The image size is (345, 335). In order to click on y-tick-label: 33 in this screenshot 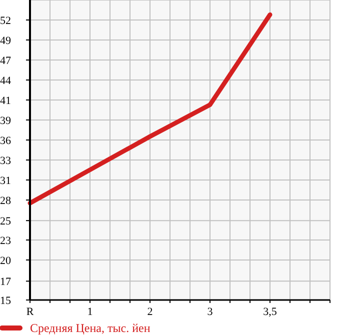, I will do `click(6, 160)`.